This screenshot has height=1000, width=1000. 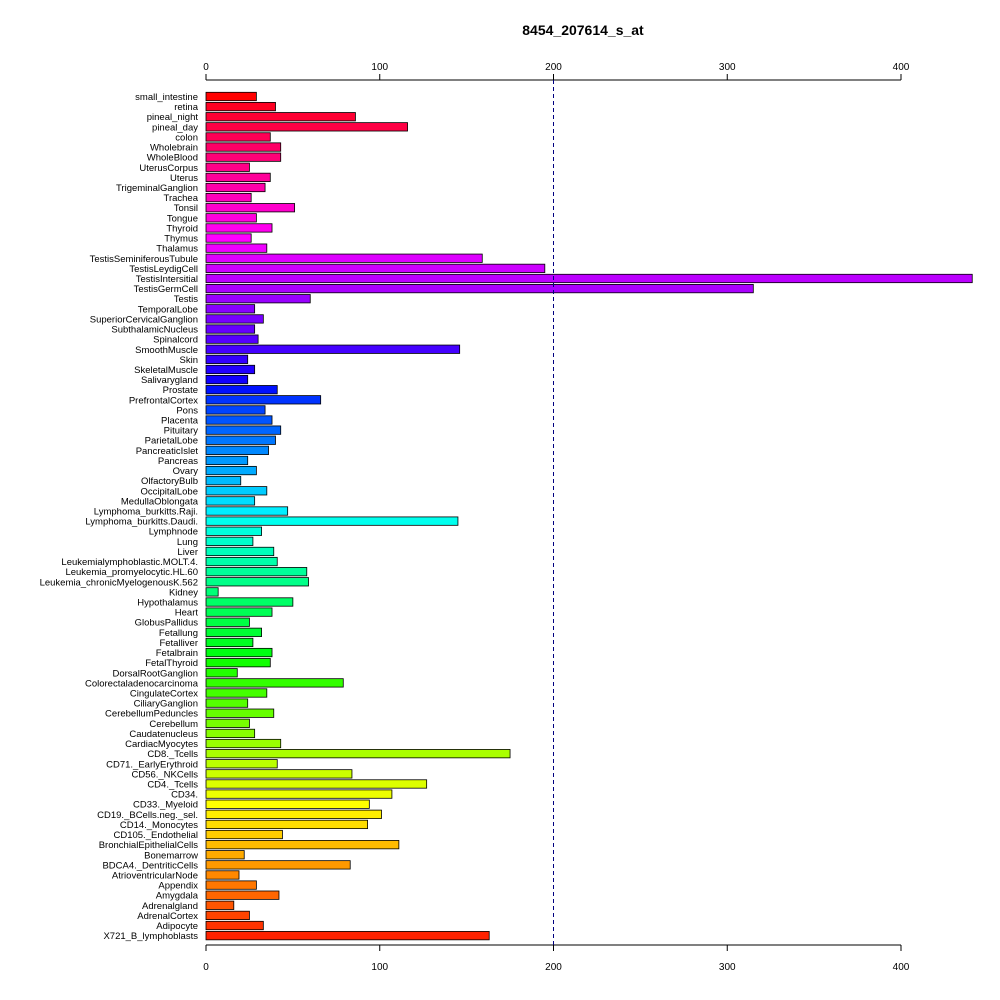 What do you see at coordinates (186, 107) in the screenshot?
I see `category-label: retina` at bounding box center [186, 107].